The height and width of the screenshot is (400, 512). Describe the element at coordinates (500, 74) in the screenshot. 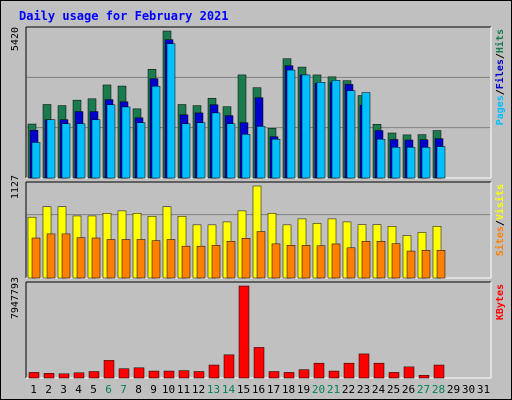

I see `legend-entry: Files` at that location.